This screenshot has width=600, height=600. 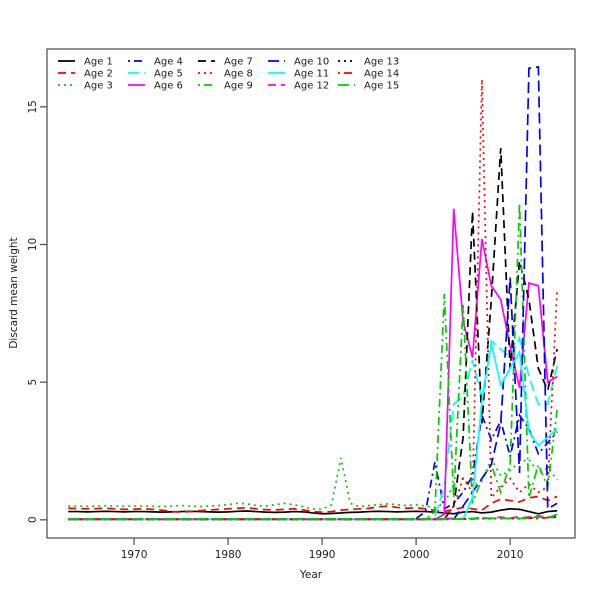 What do you see at coordinates (322, 555) in the screenshot?
I see `x-tick-label: 1990` at bounding box center [322, 555].